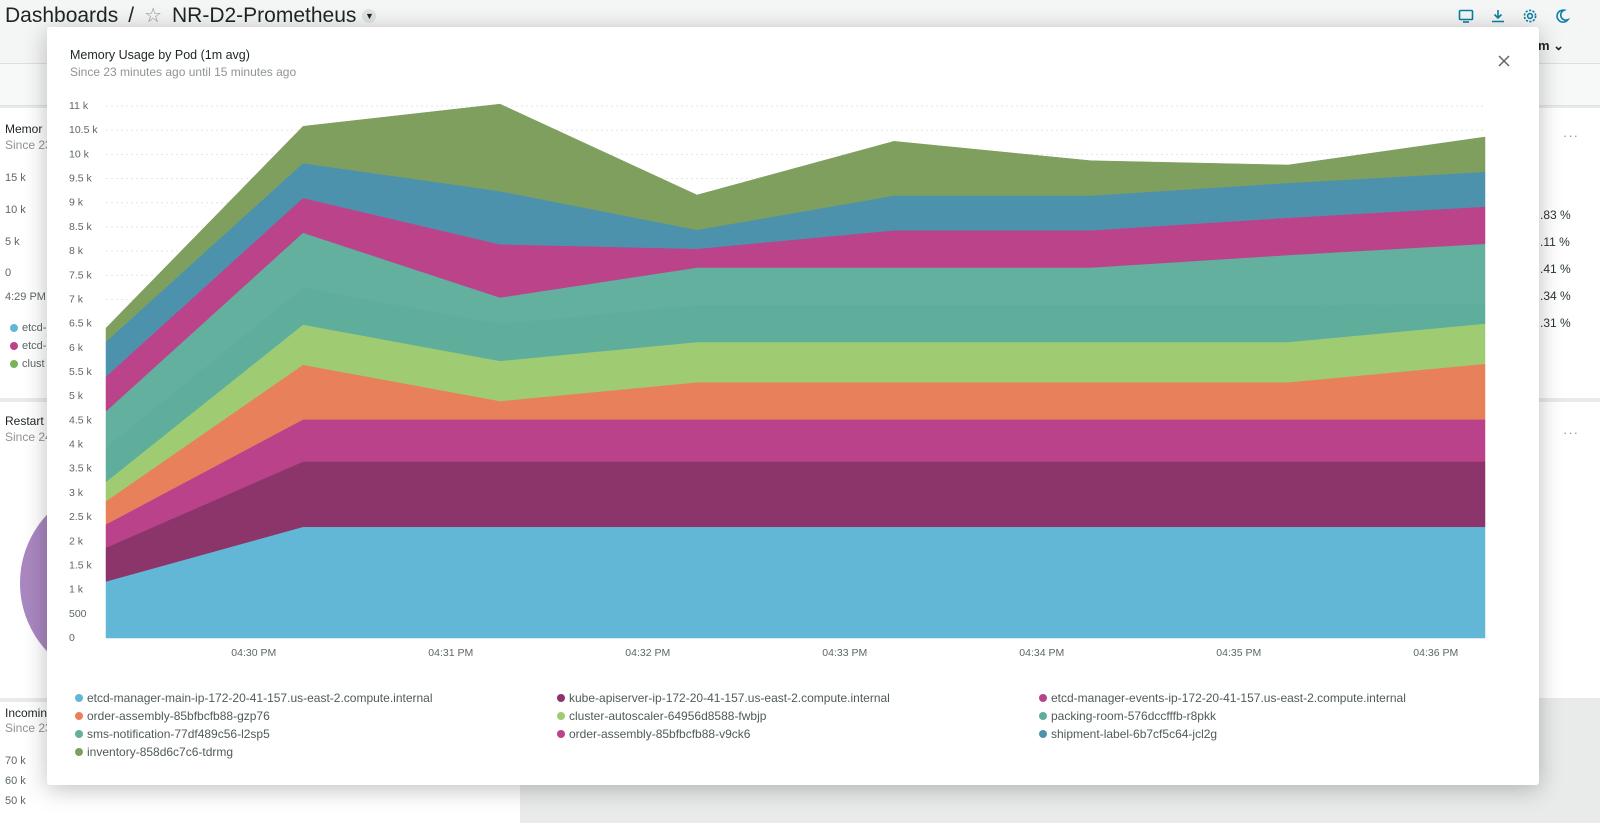  What do you see at coordinates (1555, 296) in the screenshot?
I see `percent-value: .34 %` at bounding box center [1555, 296].